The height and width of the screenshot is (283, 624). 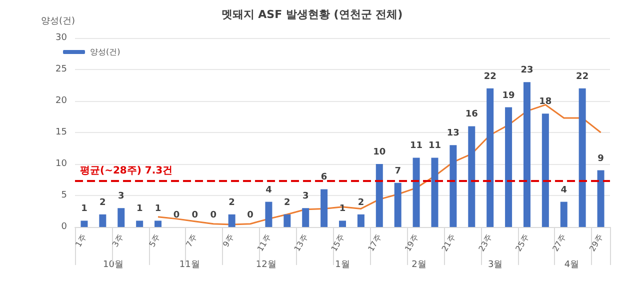 What do you see at coordinates (545, 102) in the screenshot?
I see `data-label: 18` at bounding box center [545, 102].